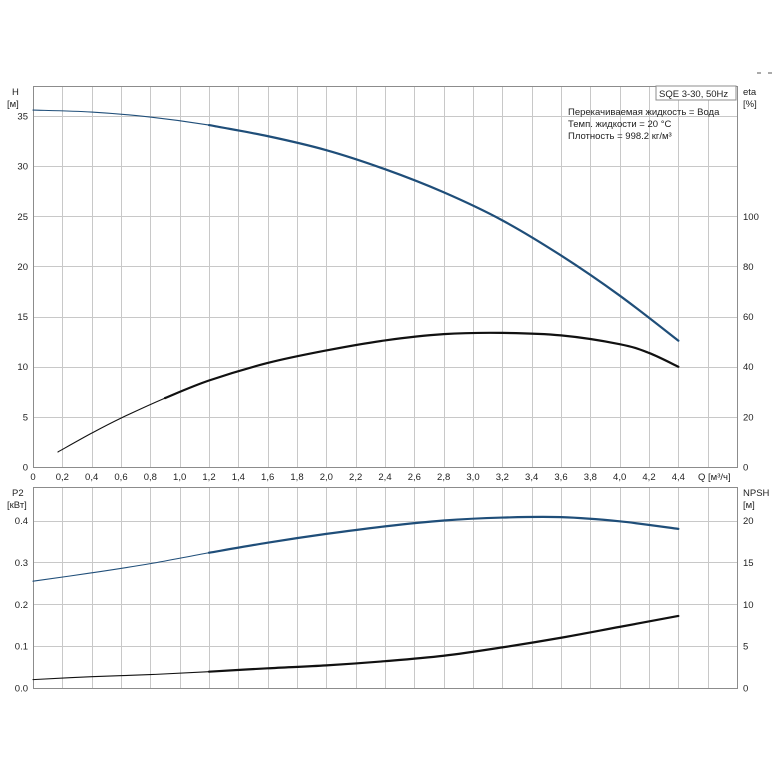 The height and width of the screenshot is (776, 776). What do you see at coordinates (749, 505) in the screenshot?
I see `y-right-axis-unit: [м]` at bounding box center [749, 505].